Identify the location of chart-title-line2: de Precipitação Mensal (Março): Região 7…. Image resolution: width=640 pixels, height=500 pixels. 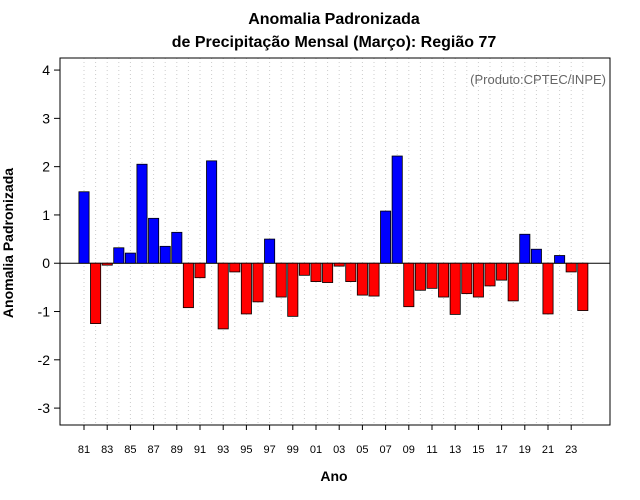
(334, 42).